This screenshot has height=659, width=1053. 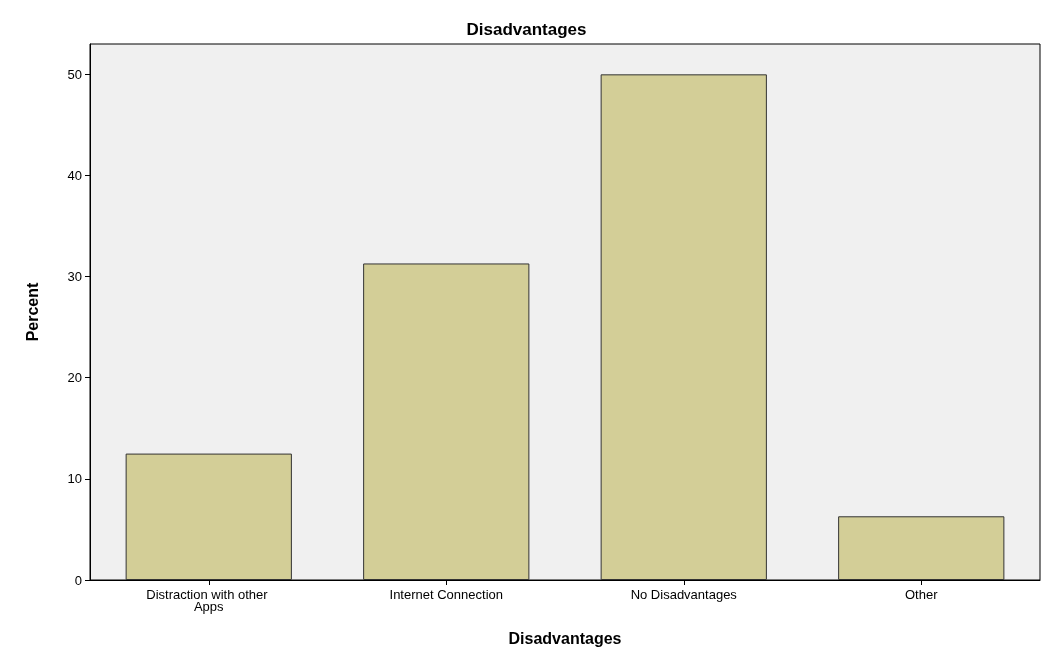 What do you see at coordinates (74, 74) in the screenshot?
I see `y-tick-label: 50` at bounding box center [74, 74].